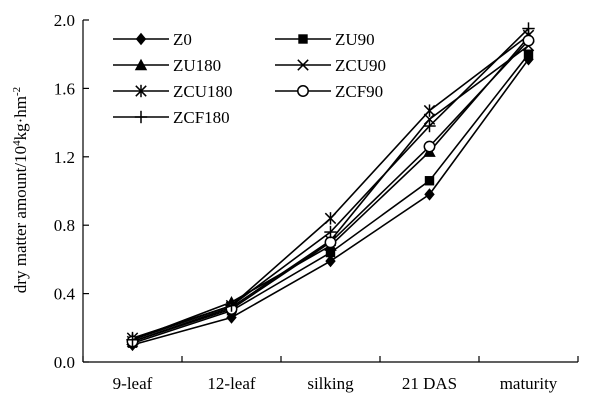 The width and height of the screenshot is (600, 399). What do you see at coordinates (64, 225) in the screenshot?
I see `y-tick-label: 0.8` at bounding box center [64, 225].